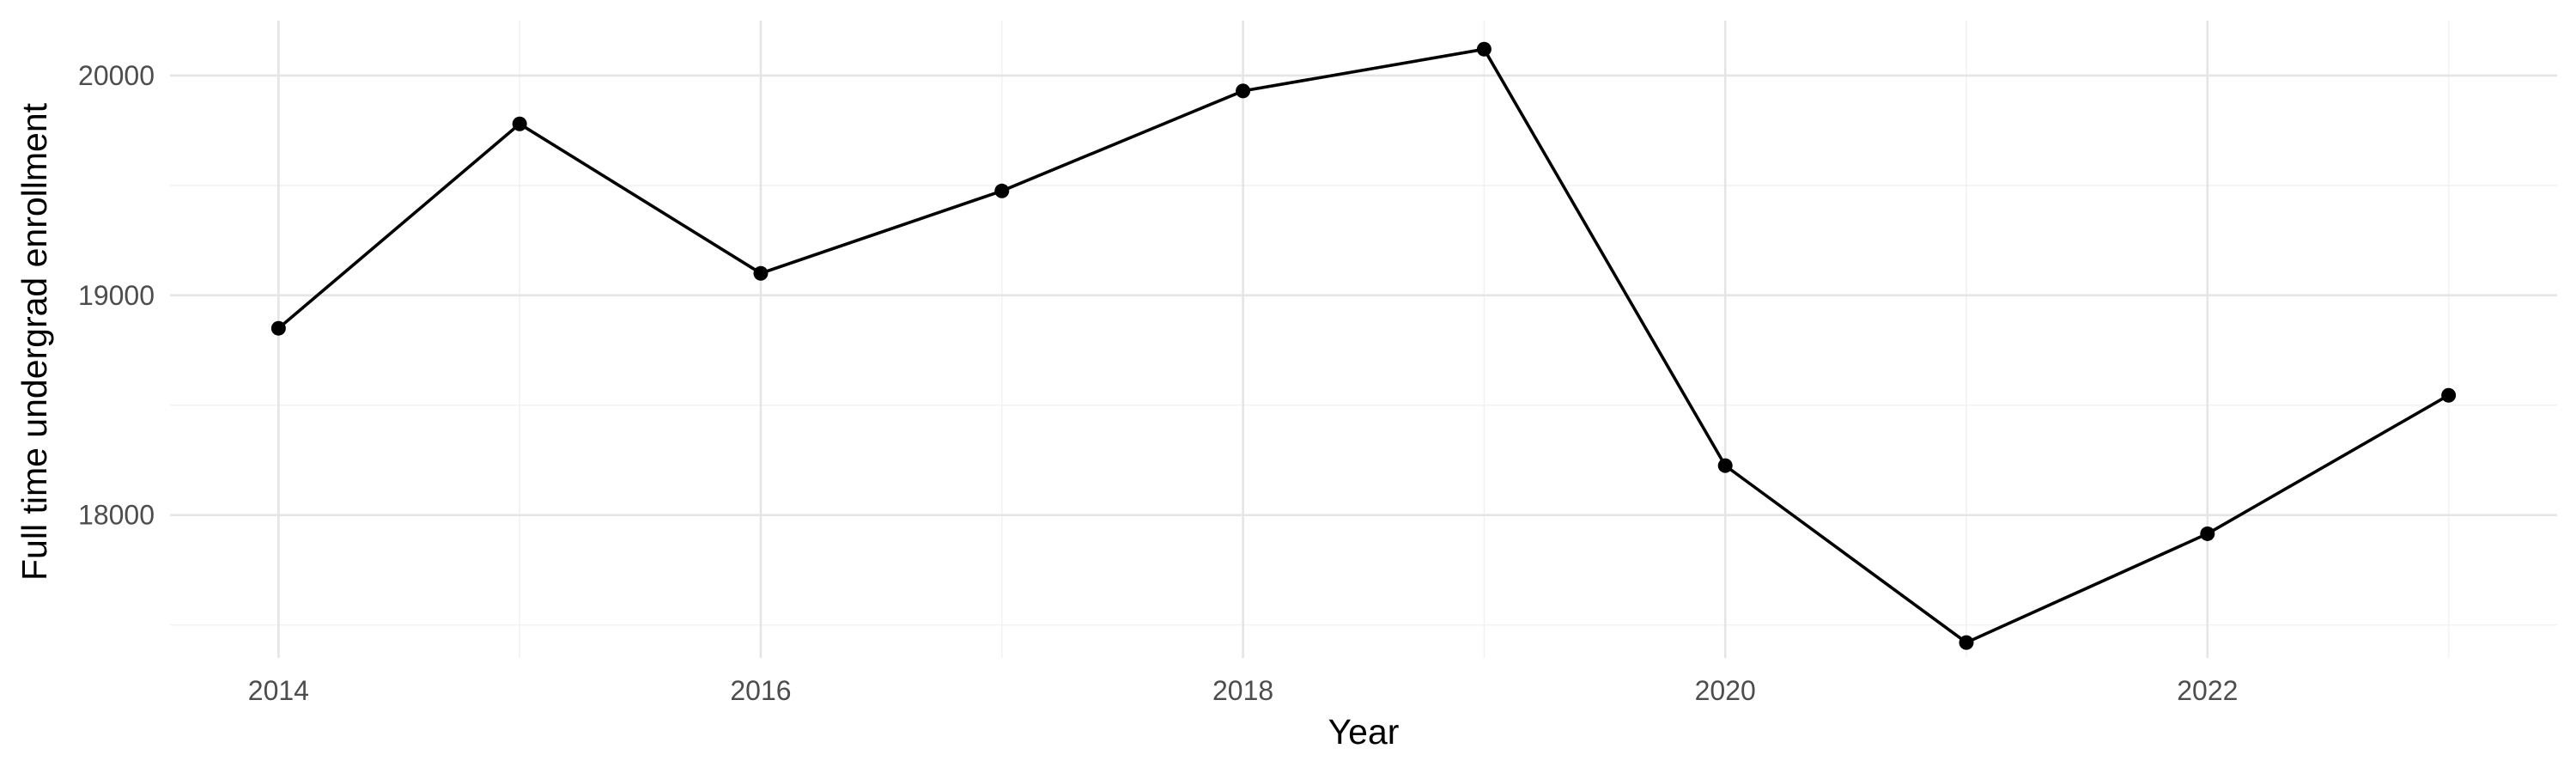 This screenshot has height=773, width=2576. What do you see at coordinates (34, 341) in the screenshot?
I see `y-axis-title: Full time undergrad enrollment` at bounding box center [34, 341].